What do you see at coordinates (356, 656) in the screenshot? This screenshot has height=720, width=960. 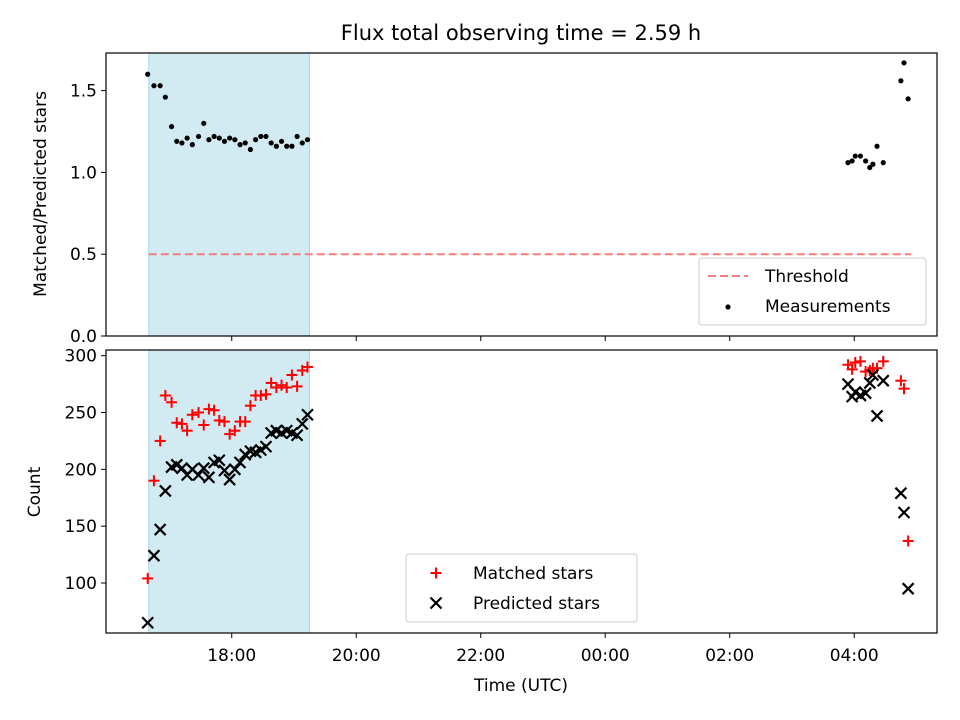 I see `x-tick-label: 20:00` at bounding box center [356, 656].